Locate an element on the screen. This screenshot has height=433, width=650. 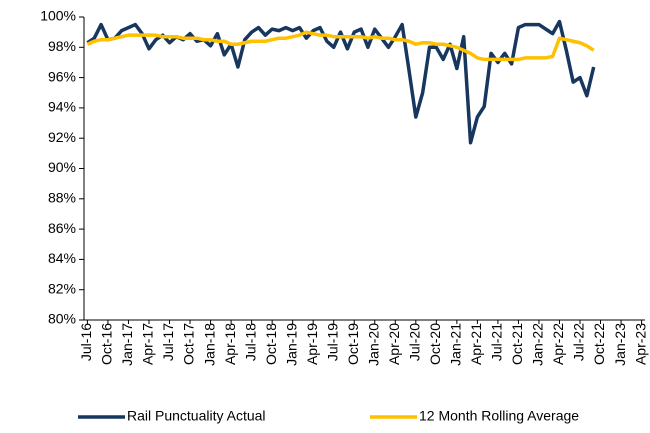
x-tick-label: Oct-21 is located at coordinates (517, 344).